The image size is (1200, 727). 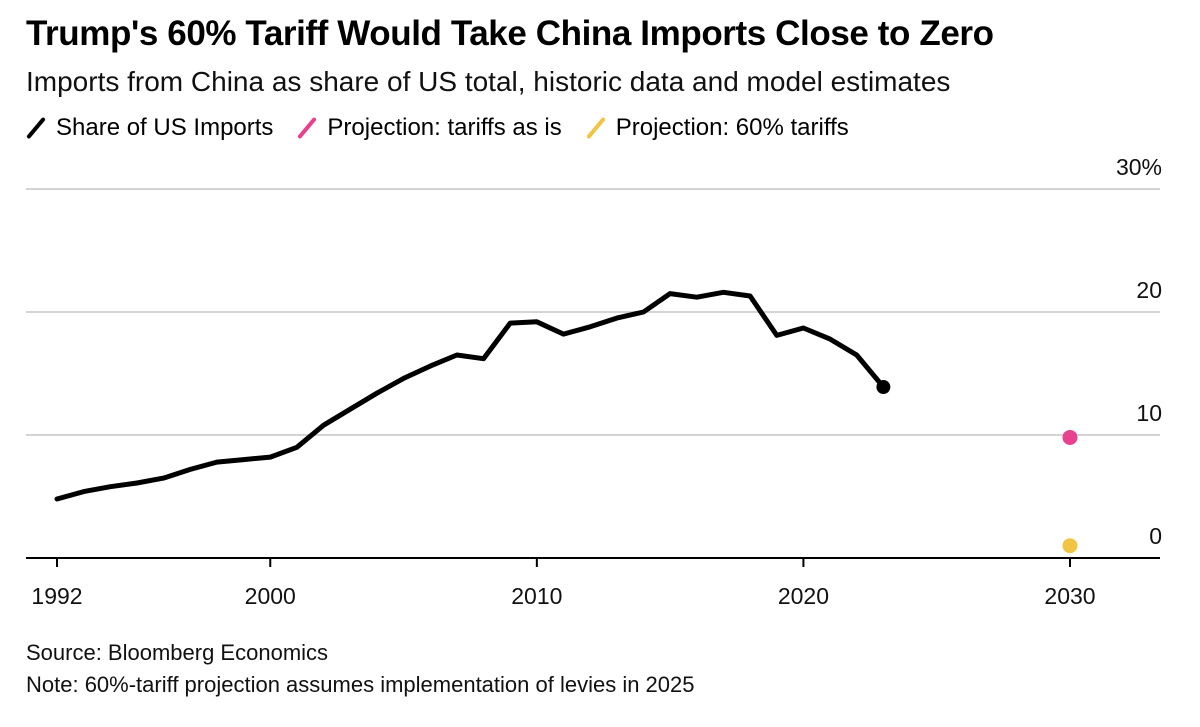 I want to click on x-tick-label-2000: 2000, so click(x=270, y=596).